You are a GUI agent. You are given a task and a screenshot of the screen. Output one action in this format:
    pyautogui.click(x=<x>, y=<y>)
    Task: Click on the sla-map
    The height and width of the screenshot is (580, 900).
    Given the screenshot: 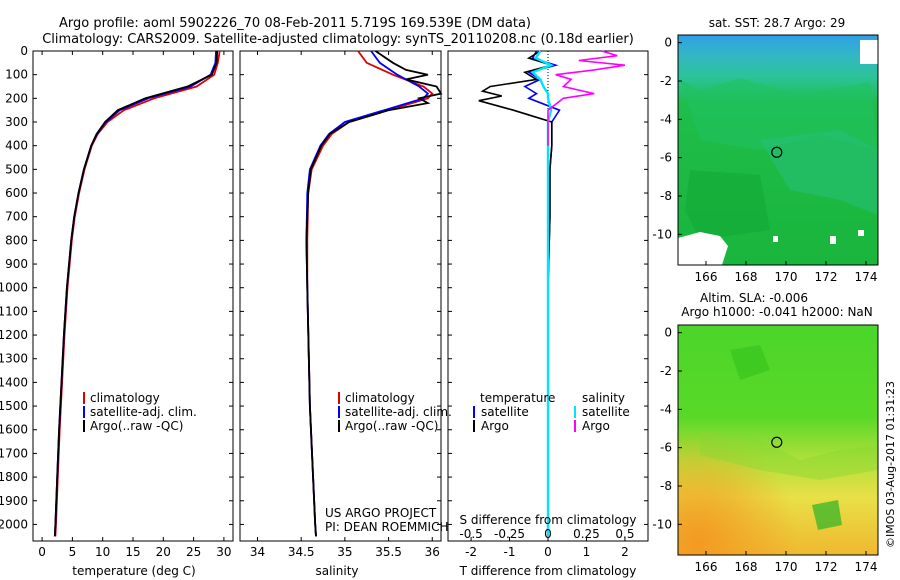 What is the action you would take?
    pyautogui.click(x=778, y=440)
    